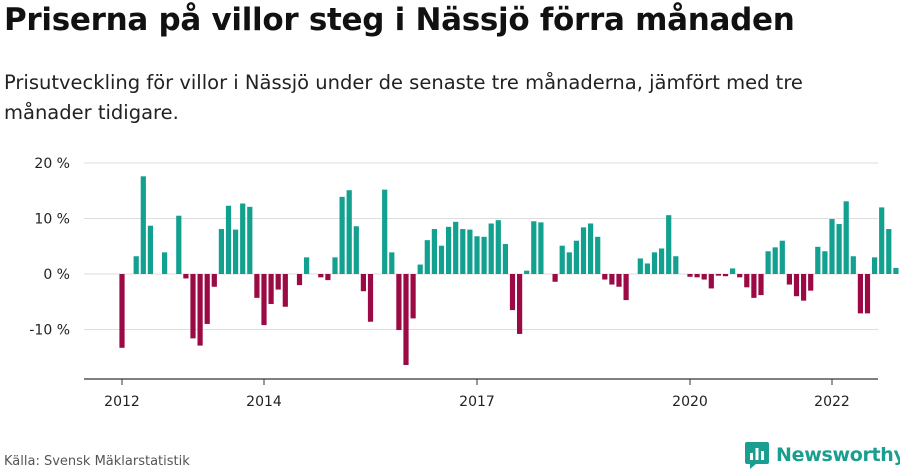  What do you see at coordinates (832, 402) in the screenshot?
I see `x-tick-label: 2022` at bounding box center [832, 402].